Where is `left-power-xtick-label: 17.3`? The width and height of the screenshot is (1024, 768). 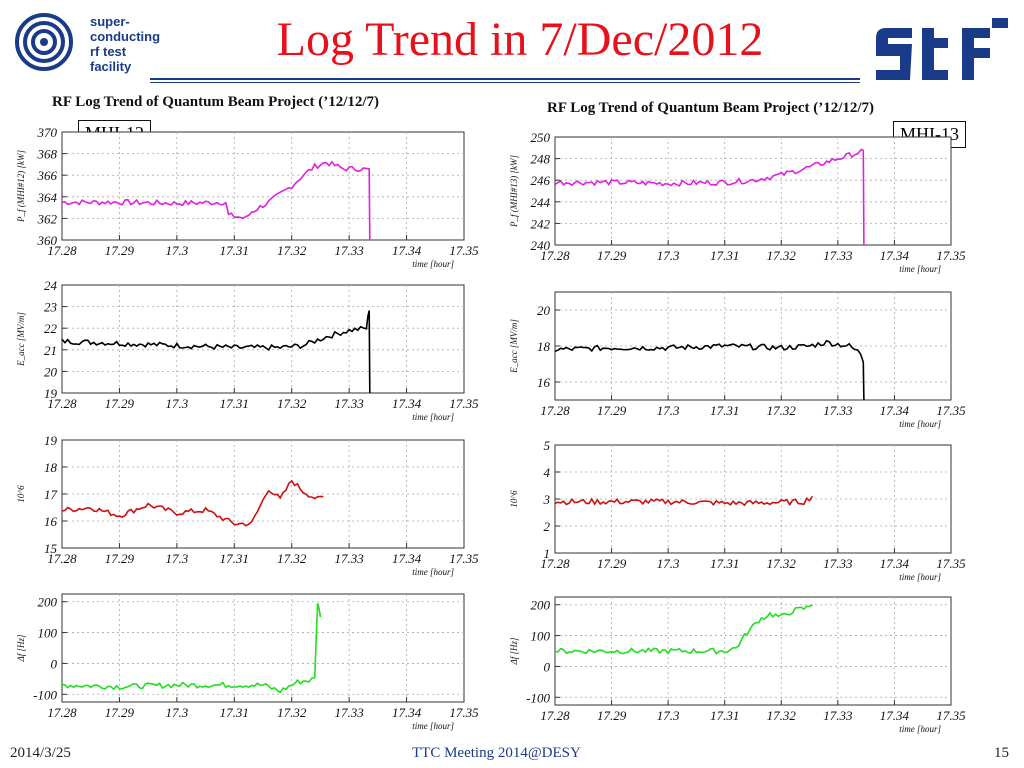
left-power-xtick-label: 17.3 is located at coordinates (176, 250).